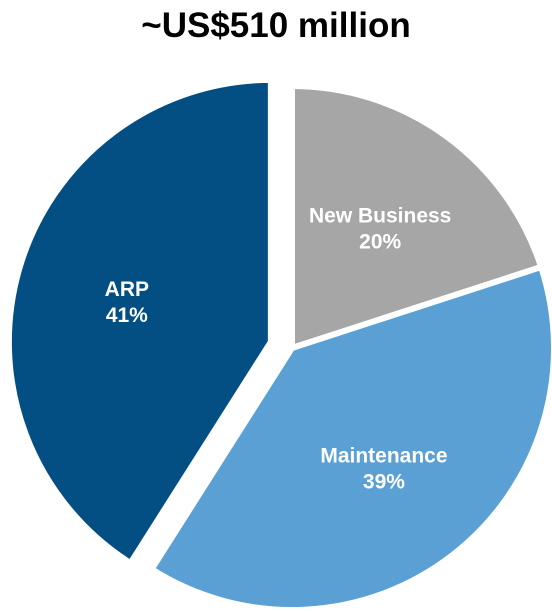 This screenshot has width=552, height=612. I want to click on slice-value-new-business: 20%, so click(380, 242).